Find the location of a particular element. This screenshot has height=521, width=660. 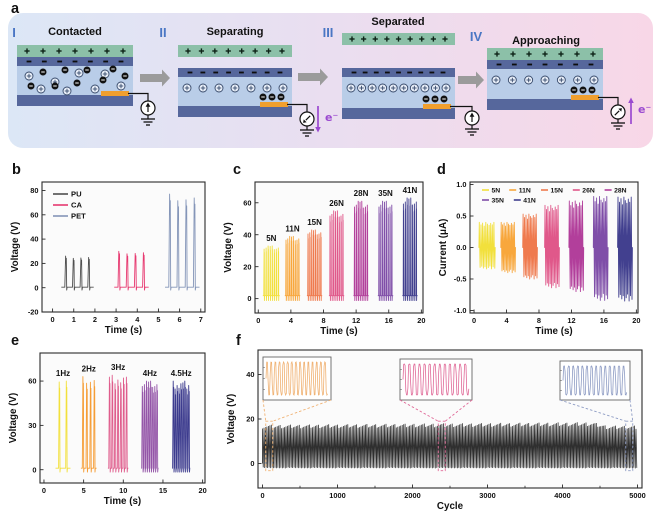

legend-label-41N: 41N is located at coordinates (529, 200).